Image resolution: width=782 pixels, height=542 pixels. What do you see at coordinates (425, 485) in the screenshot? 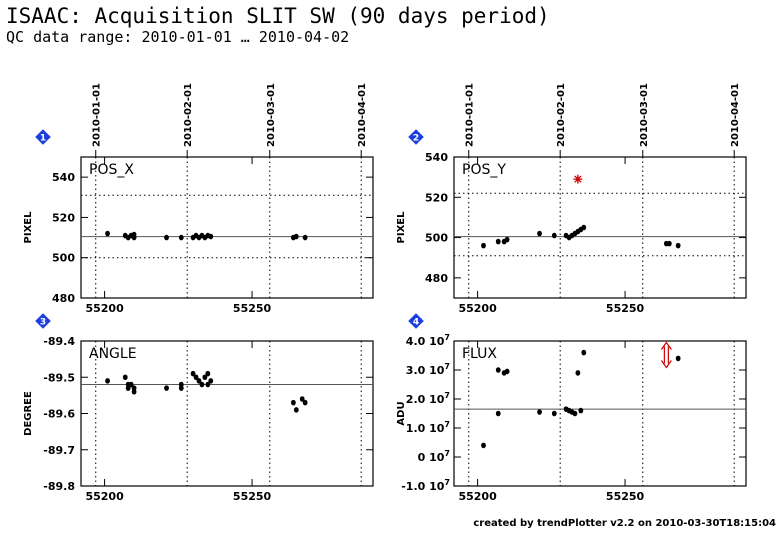
I see `y-tick-label: -1.0 107` at bounding box center [425, 485].